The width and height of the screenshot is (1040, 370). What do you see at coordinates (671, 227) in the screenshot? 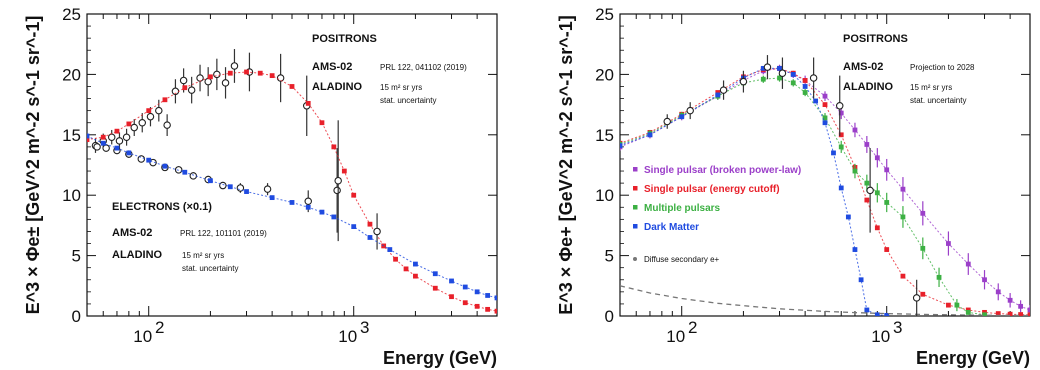
I see `legend-entry: Dark Matter` at bounding box center [671, 227].